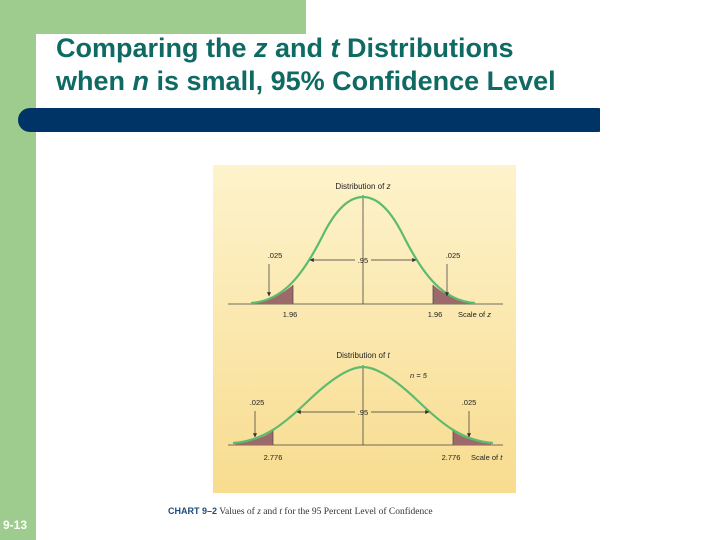  Describe the element at coordinates (610, 120) in the screenshot. I see `title-rule-end` at that location.